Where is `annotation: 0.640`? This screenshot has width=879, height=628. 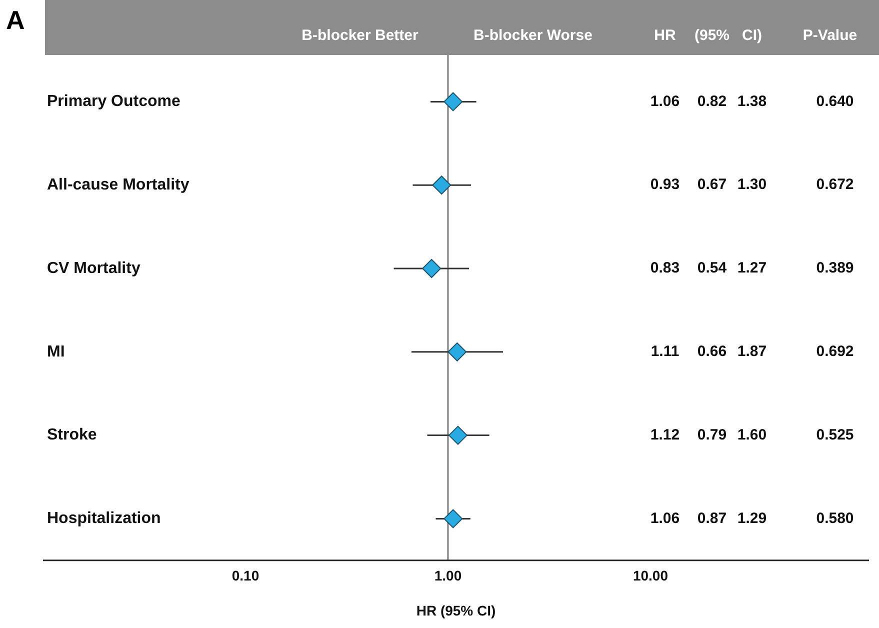 annotation: 0.640 is located at coordinates (835, 101).